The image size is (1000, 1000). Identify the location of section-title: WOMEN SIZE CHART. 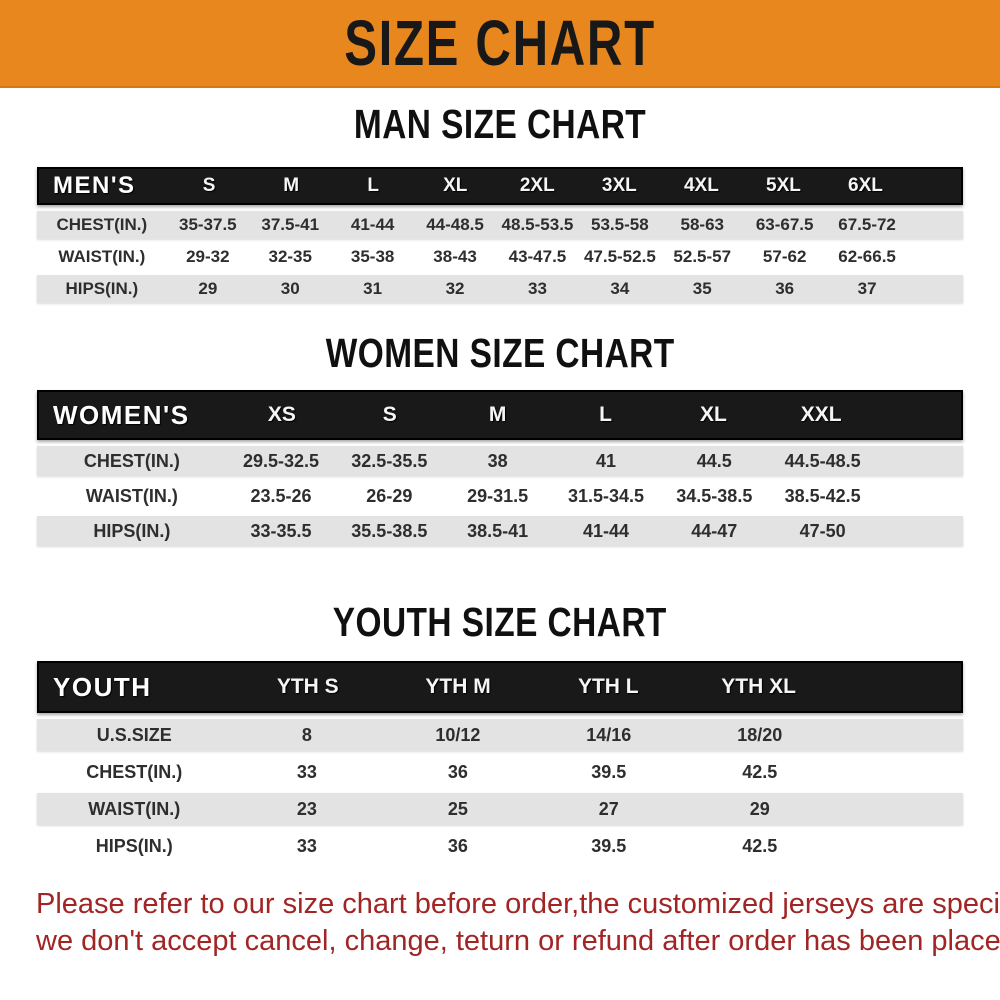
(500, 354).